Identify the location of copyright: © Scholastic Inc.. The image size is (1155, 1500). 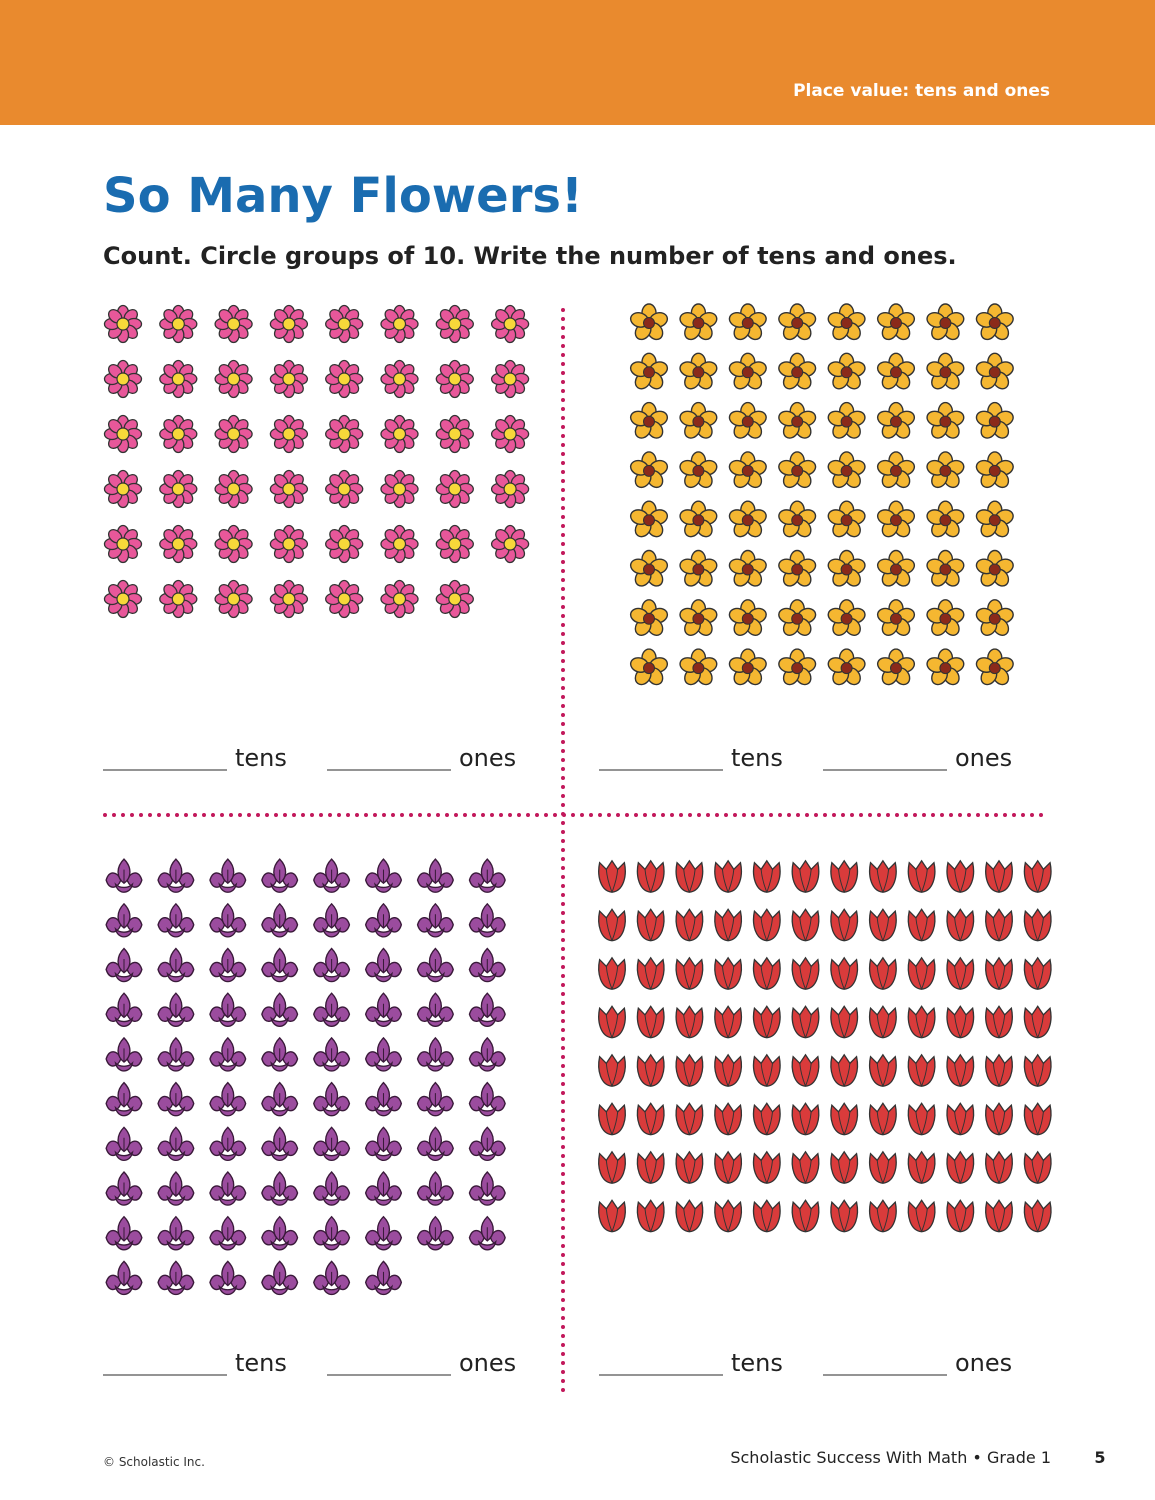
(154, 1462).